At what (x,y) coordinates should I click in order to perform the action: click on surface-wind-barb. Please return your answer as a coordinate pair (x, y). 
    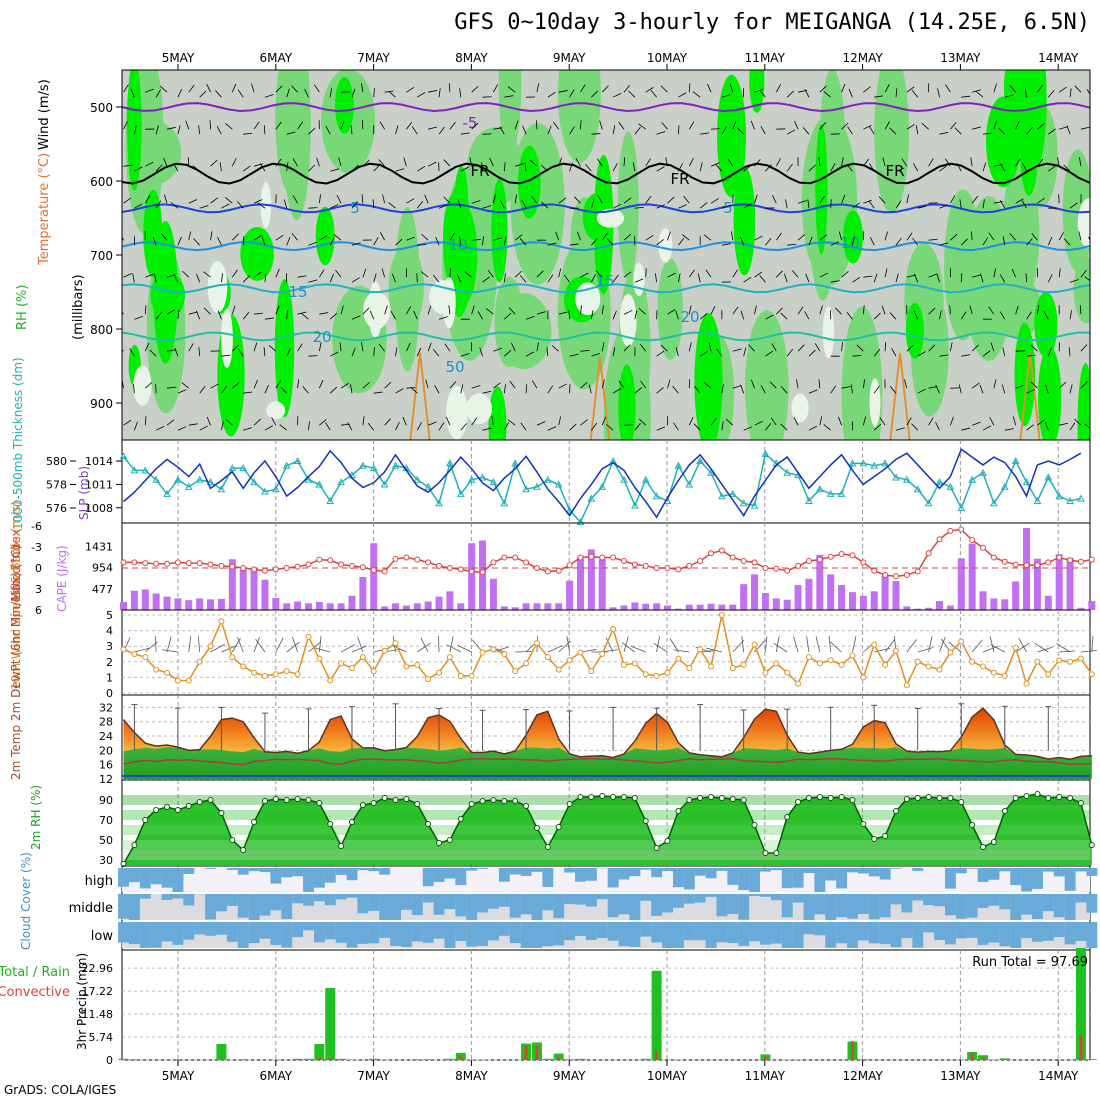
    Looking at the image, I should click on (279, 645).